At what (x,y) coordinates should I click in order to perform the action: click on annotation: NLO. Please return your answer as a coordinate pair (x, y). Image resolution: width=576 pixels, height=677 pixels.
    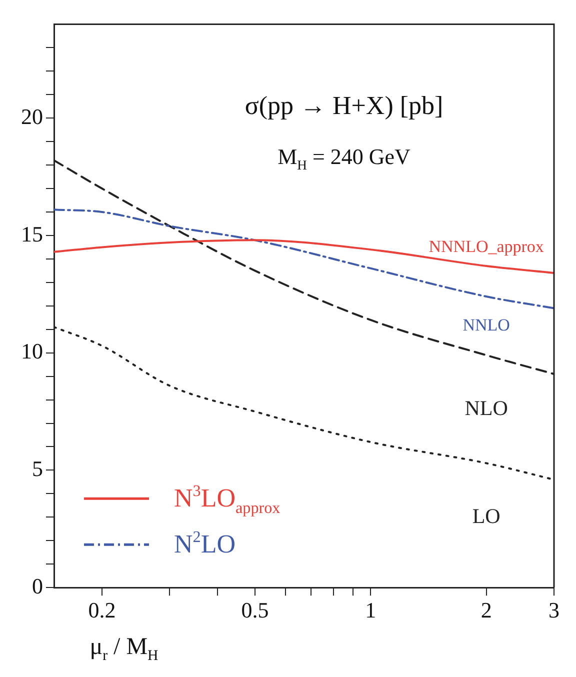
    Looking at the image, I should click on (486, 408).